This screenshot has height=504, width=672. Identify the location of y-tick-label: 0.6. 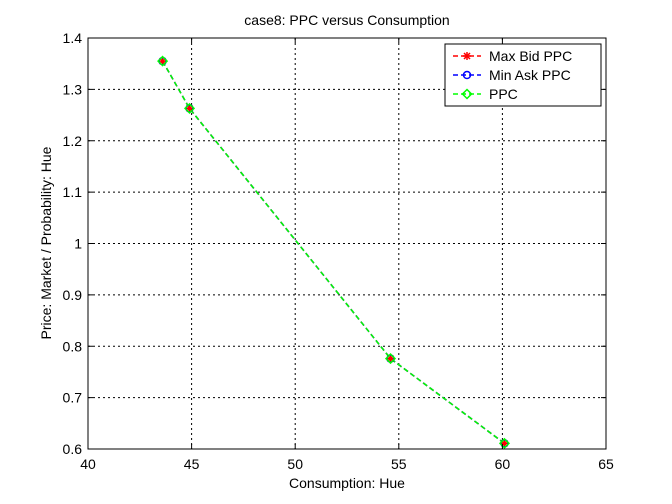
(73, 449).